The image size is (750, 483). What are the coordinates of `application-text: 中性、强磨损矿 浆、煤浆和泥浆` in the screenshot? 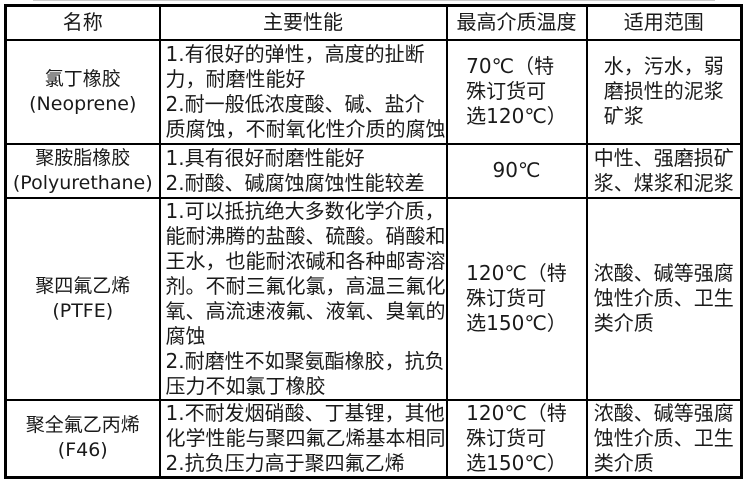 It's located at (663, 170).